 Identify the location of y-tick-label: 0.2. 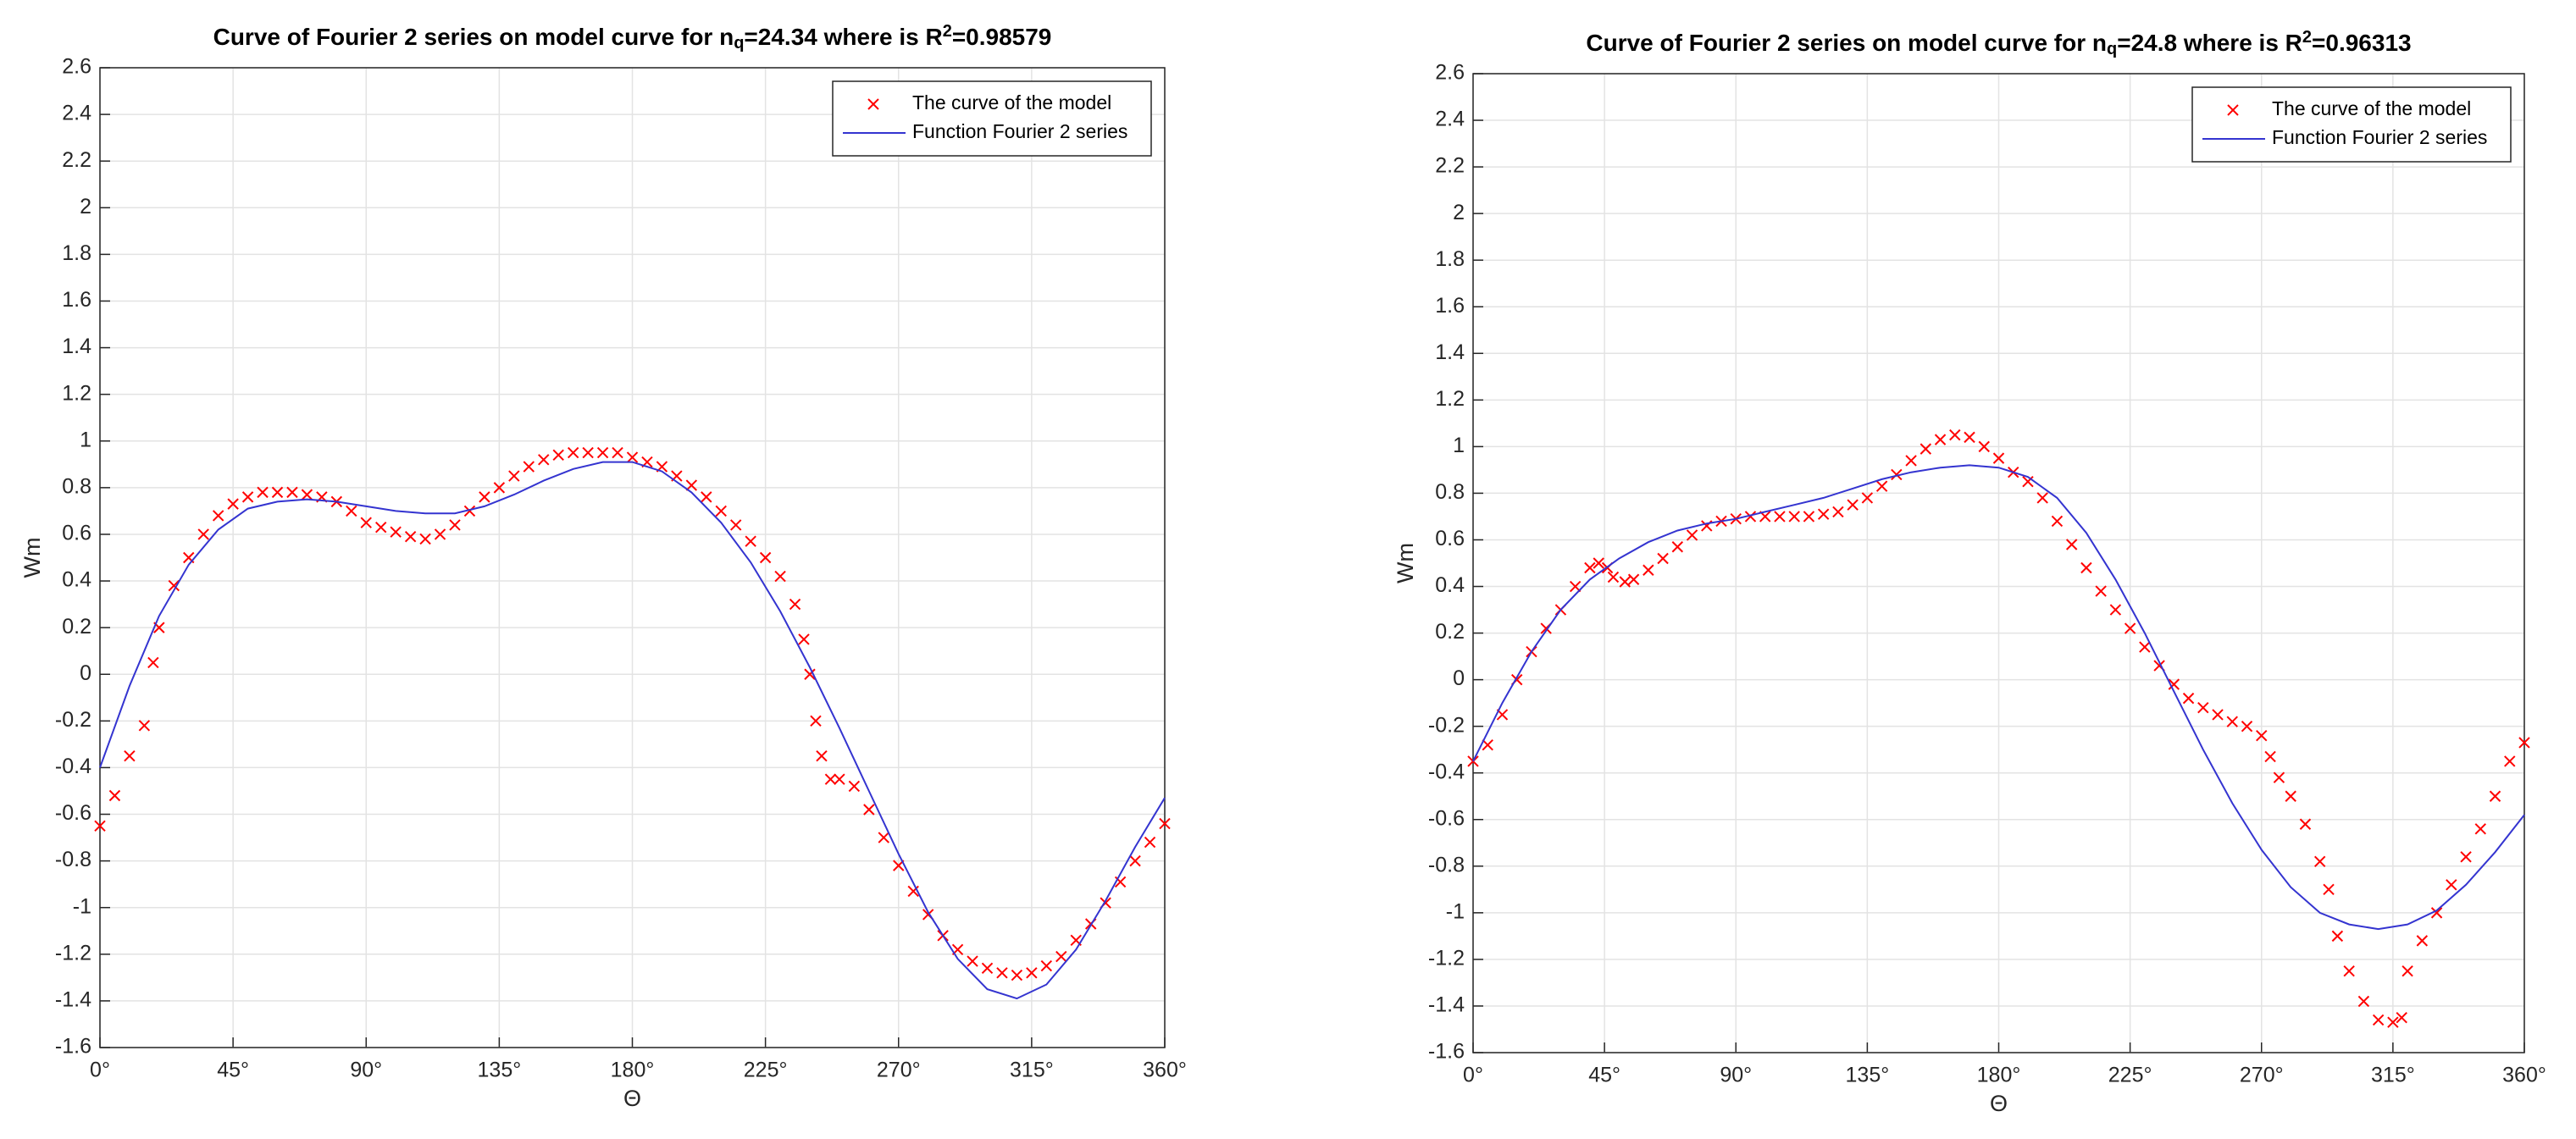
(76, 627).